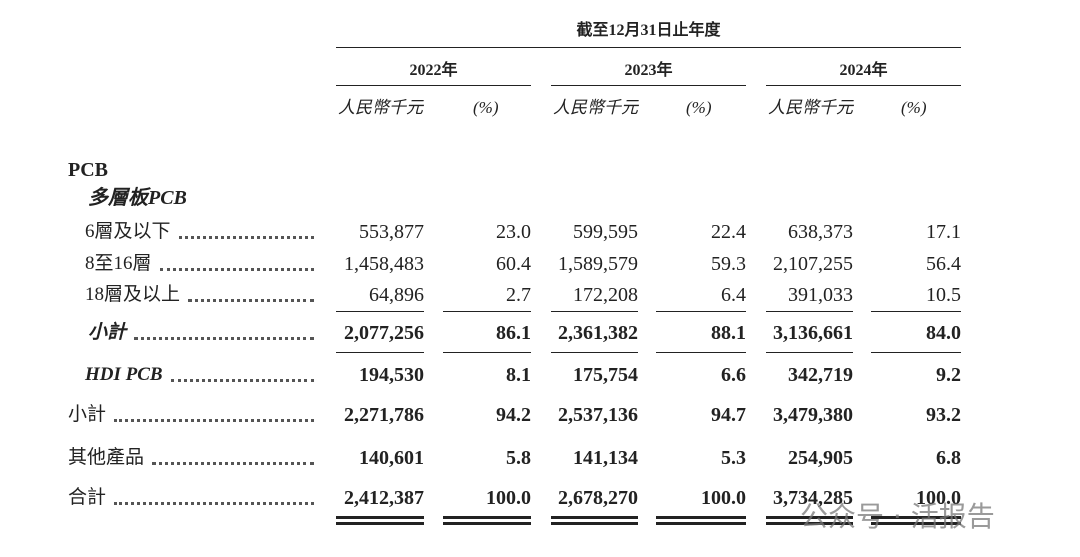 The image size is (1080, 557). What do you see at coordinates (513, 264) in the screenshot?
I see `cell-value: 60.4` at bounding box center [513, 264].